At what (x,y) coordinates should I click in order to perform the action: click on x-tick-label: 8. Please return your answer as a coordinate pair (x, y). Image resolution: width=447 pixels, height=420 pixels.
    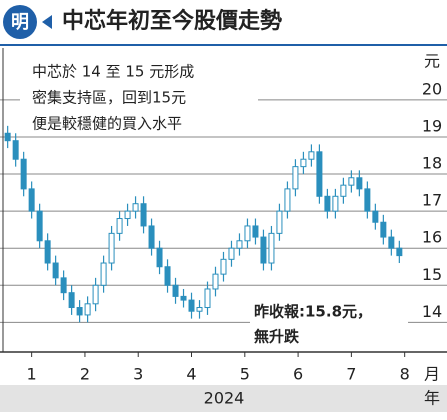
    Looking at the image, I should click on (405, 374).